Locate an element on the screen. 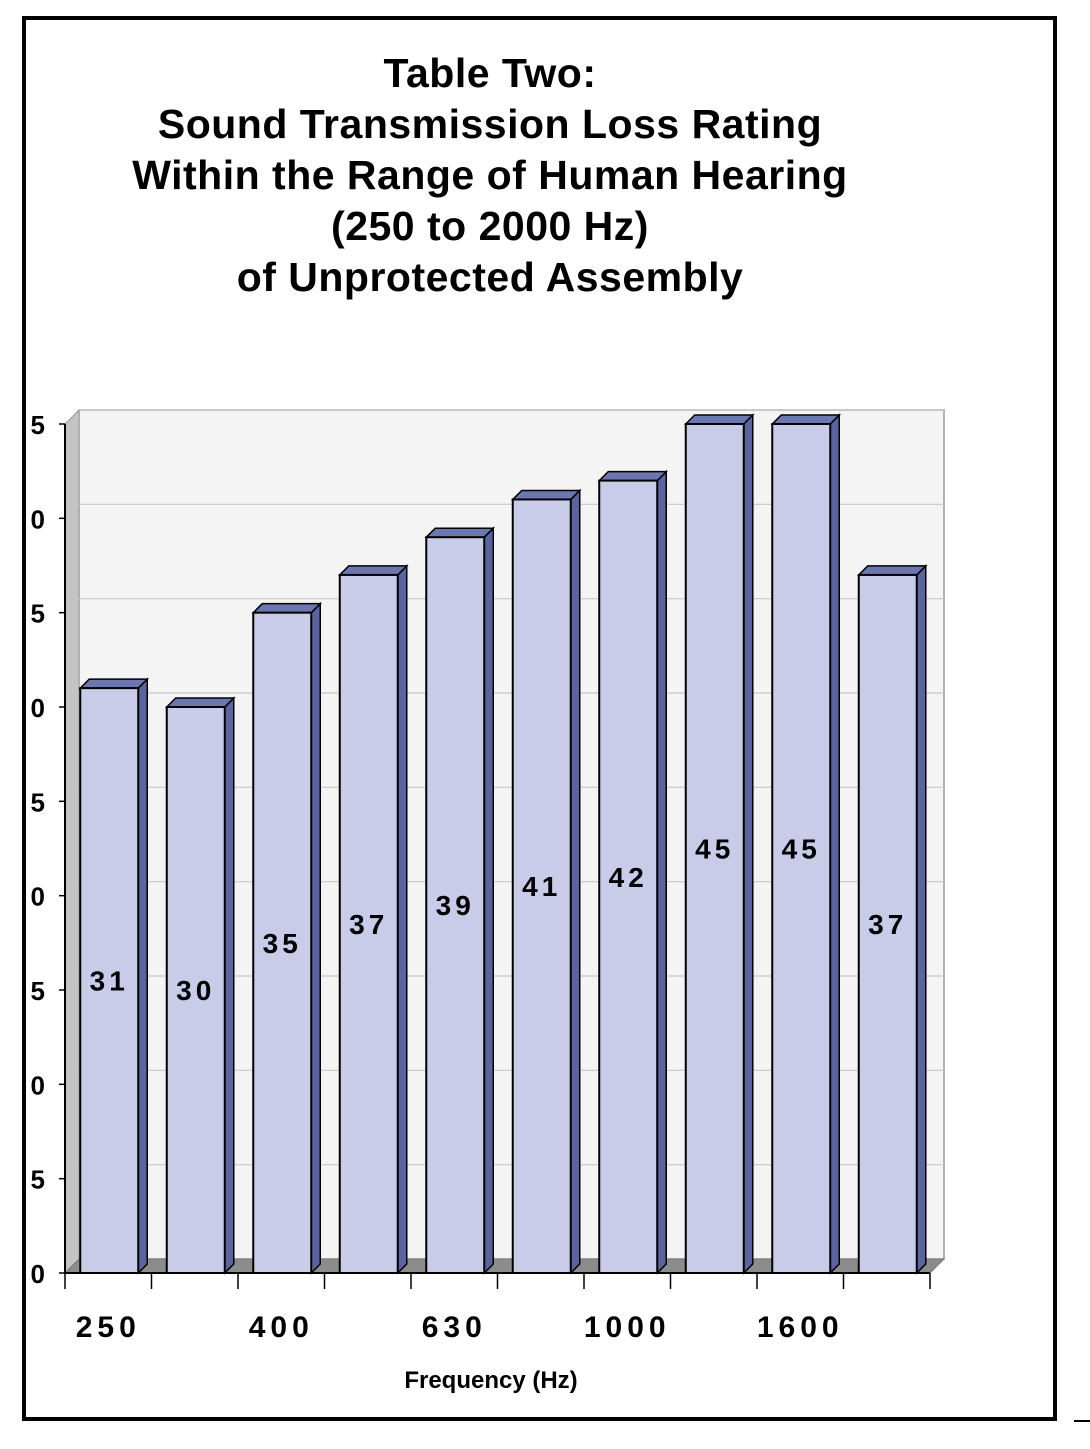  title-line: Within the Range of Human Hearing is located at coordinates (490, 175).